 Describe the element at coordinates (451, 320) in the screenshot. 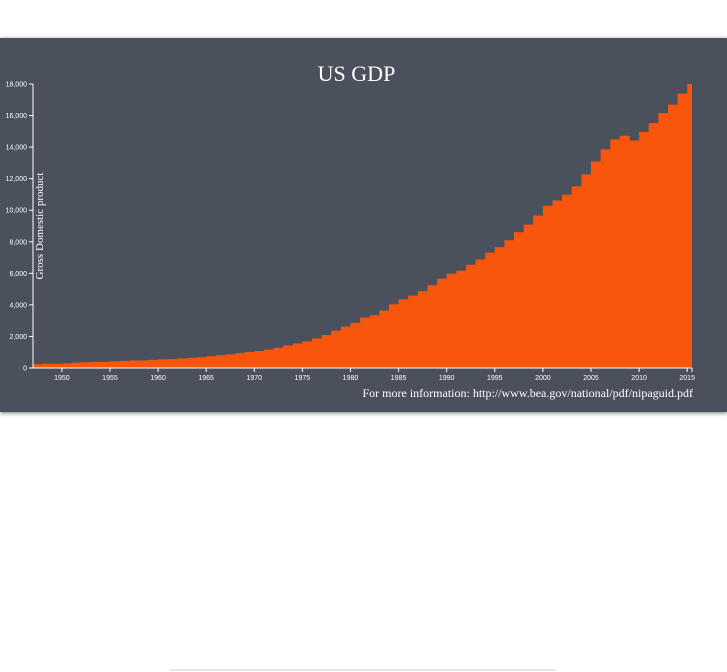

I see `bar-1990` at that location.